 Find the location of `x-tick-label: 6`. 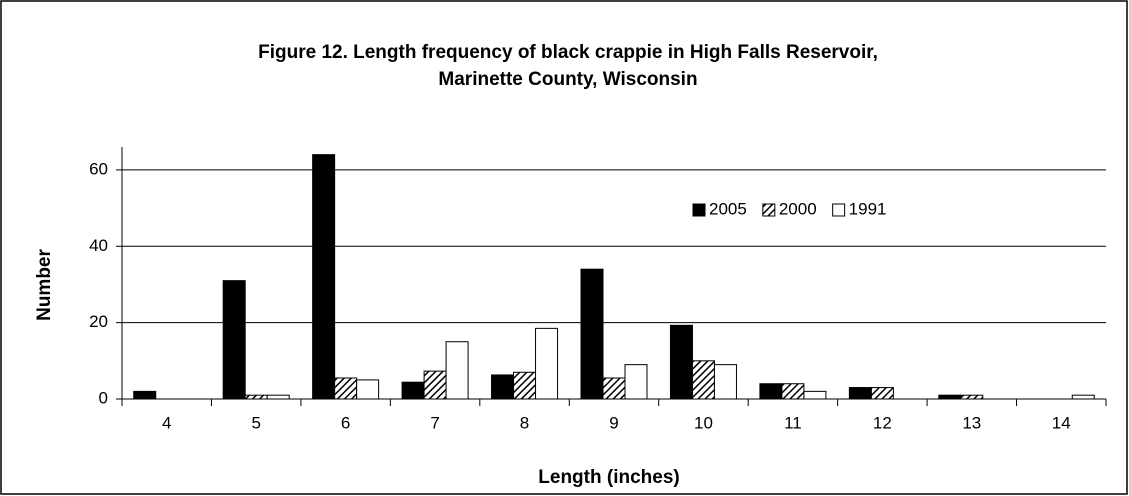

x-tick-label: 6 is located at coordinates (345, 422).